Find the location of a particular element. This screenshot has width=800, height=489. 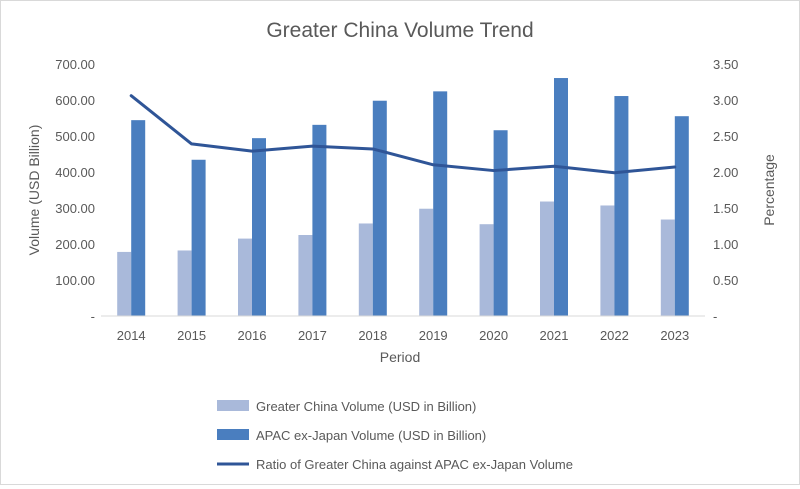

y-tick-label: 100.00 is located at coordinates (75, 280).